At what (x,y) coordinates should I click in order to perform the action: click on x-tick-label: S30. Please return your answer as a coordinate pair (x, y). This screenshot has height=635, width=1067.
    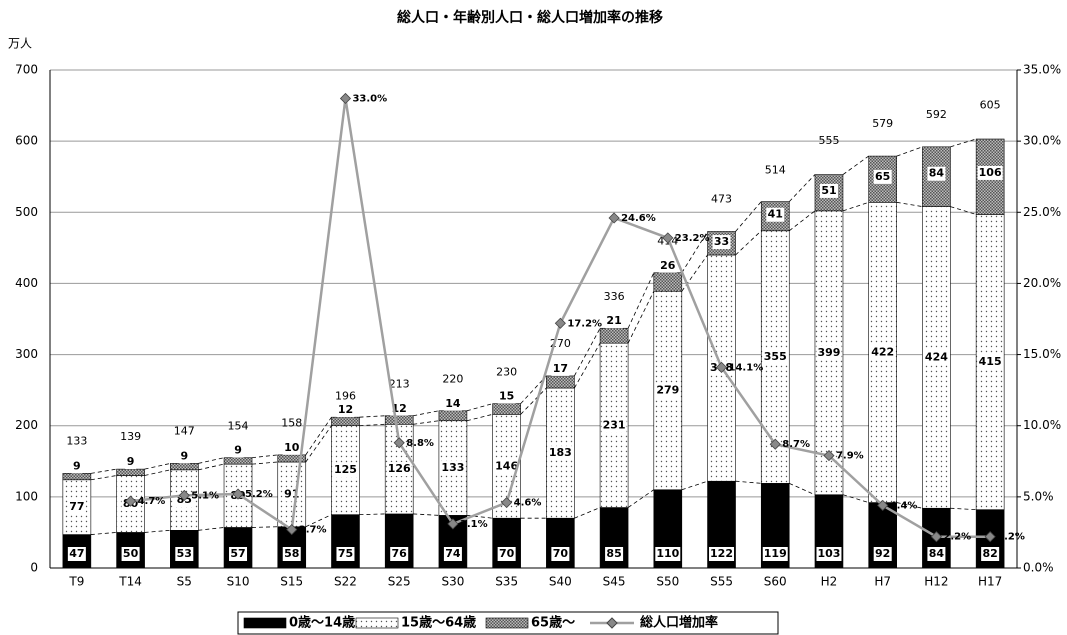
    Looking at the image, I should click on (452, 582).